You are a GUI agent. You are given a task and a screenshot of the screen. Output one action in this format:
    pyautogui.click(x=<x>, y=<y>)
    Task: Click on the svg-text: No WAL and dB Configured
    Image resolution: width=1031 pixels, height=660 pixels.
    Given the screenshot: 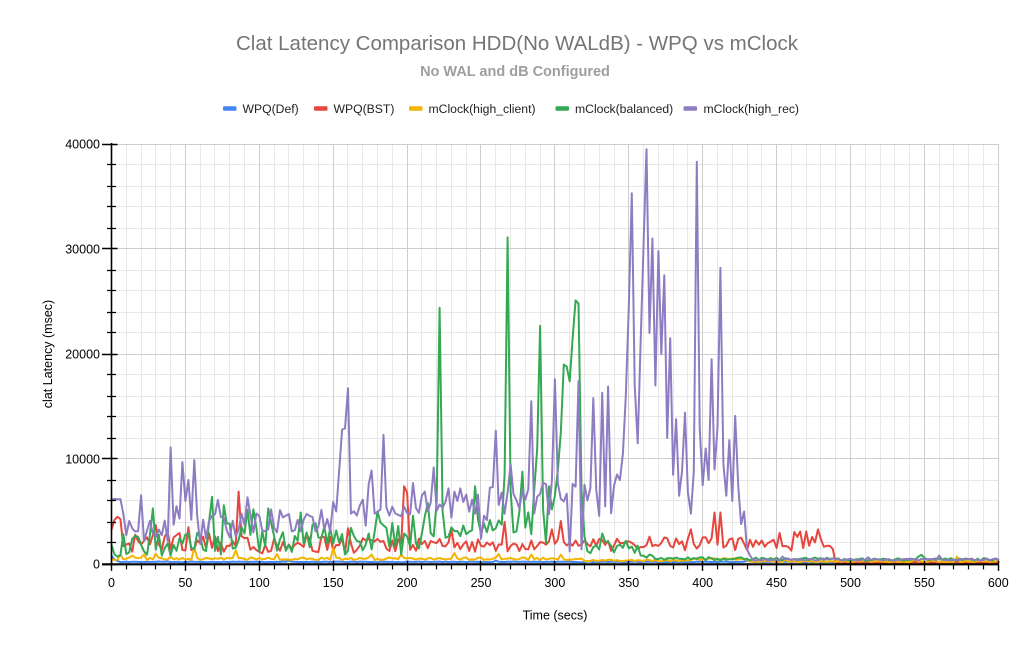 What is the action you would take?
    pyautogui.click(x=515, y=72)
    